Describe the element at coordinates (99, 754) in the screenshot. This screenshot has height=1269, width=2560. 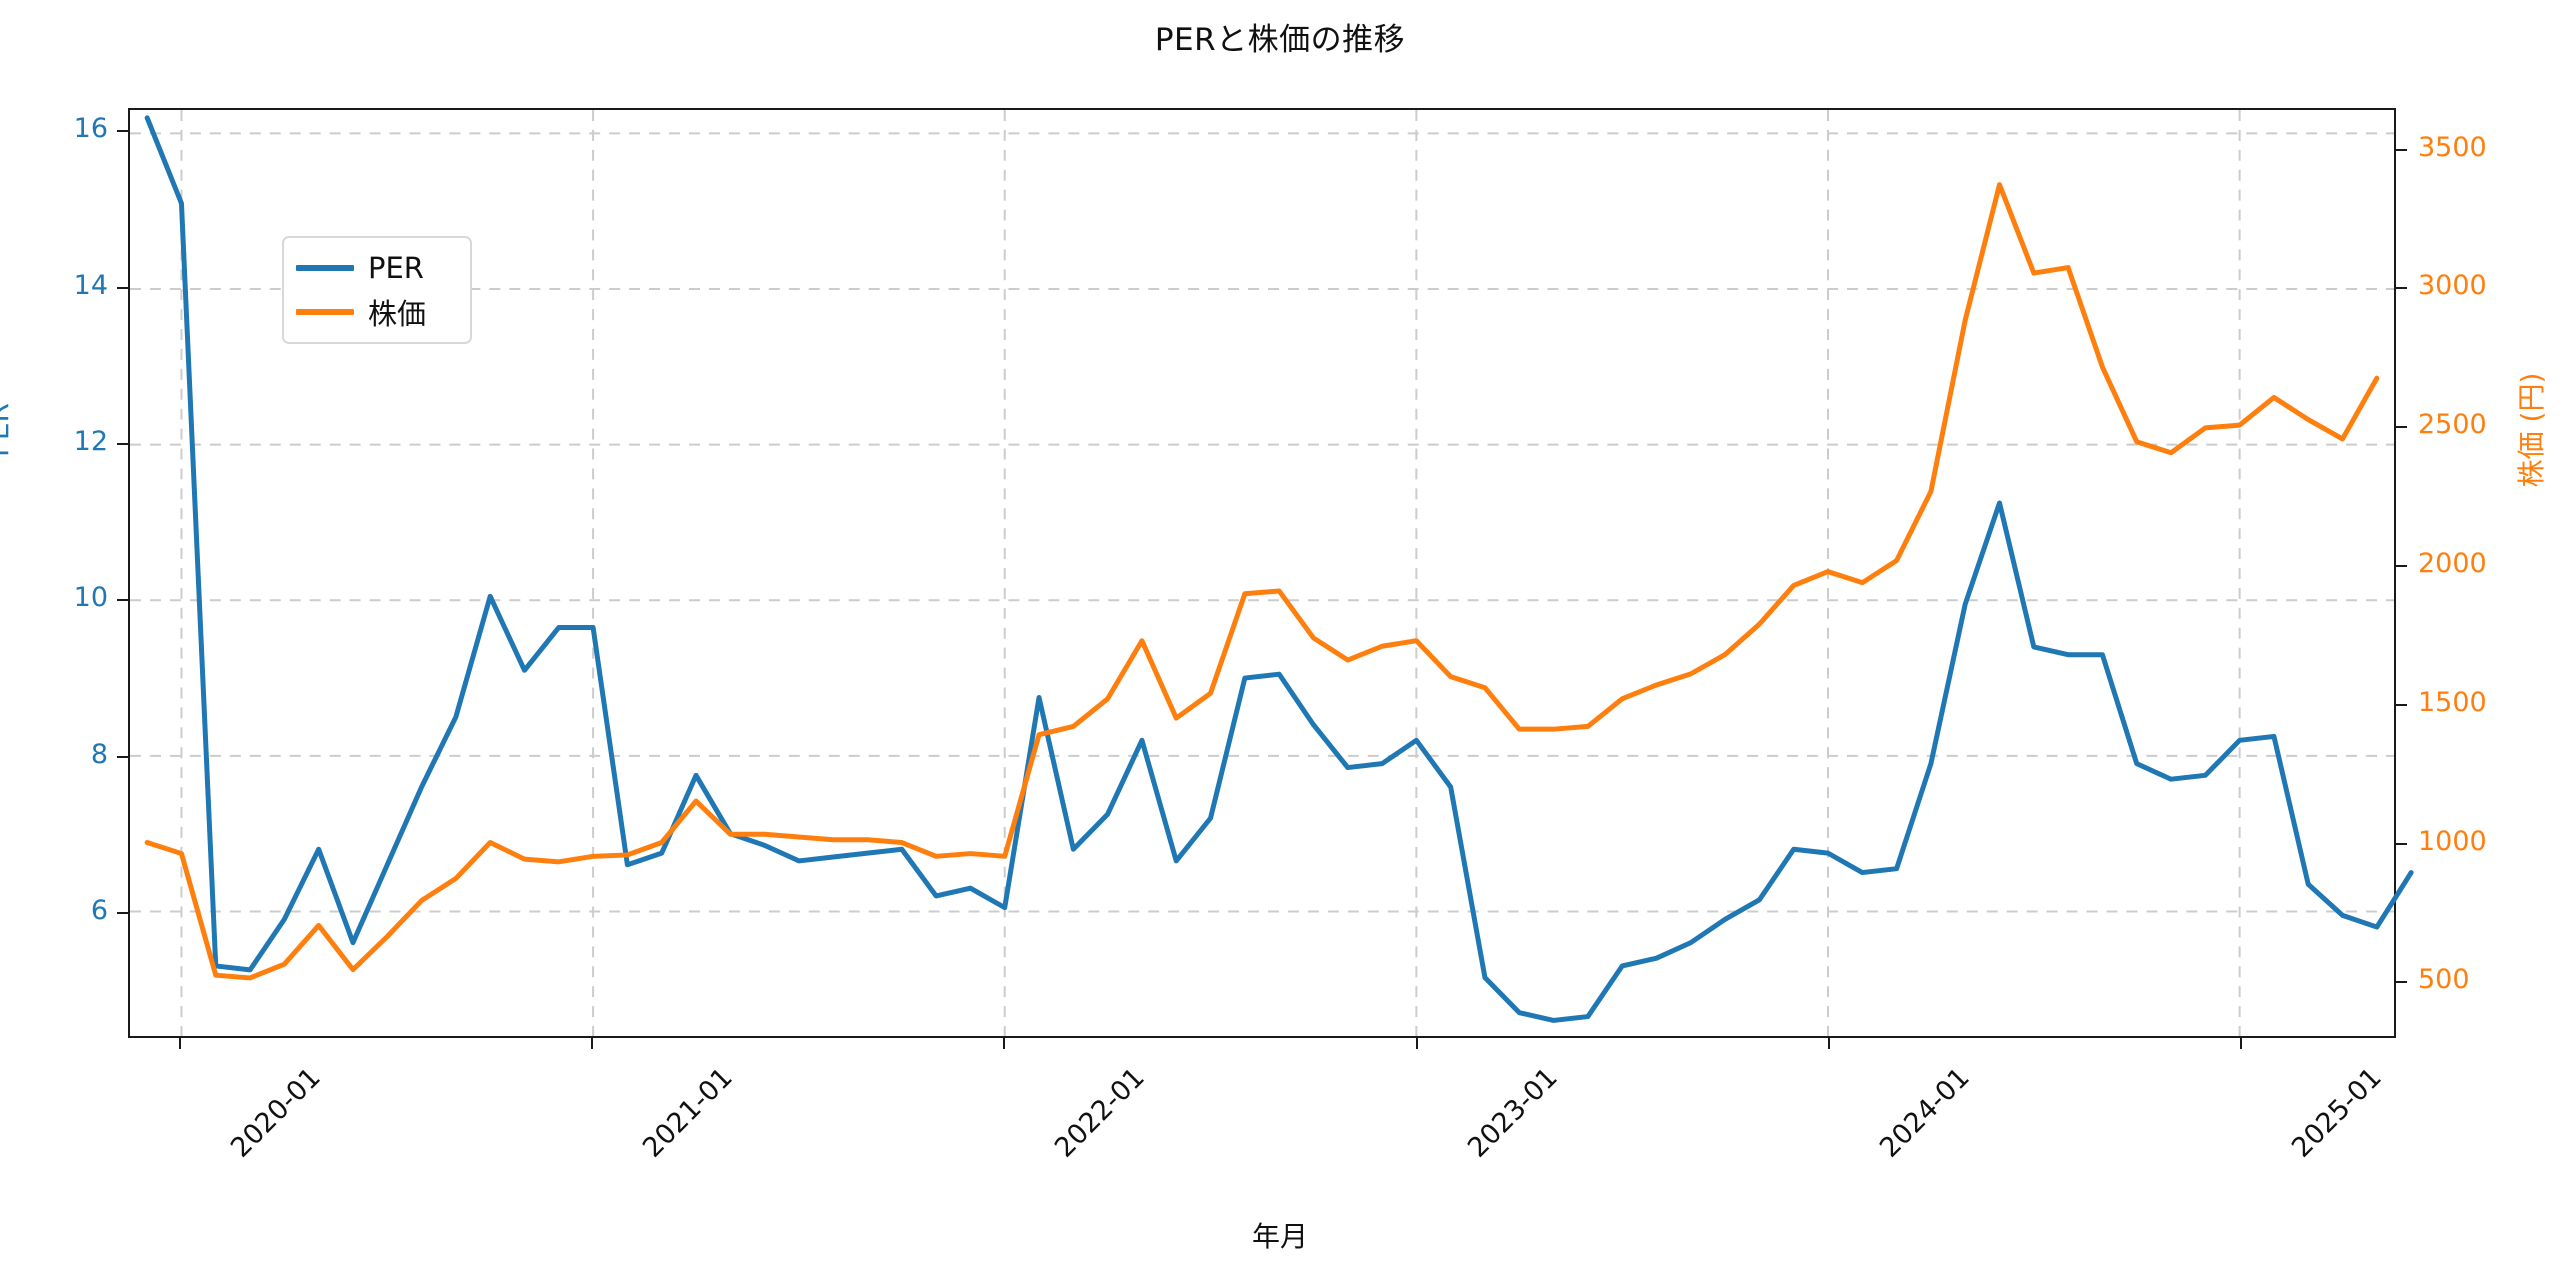
I see `y-left-tick-label: 8` at that location.